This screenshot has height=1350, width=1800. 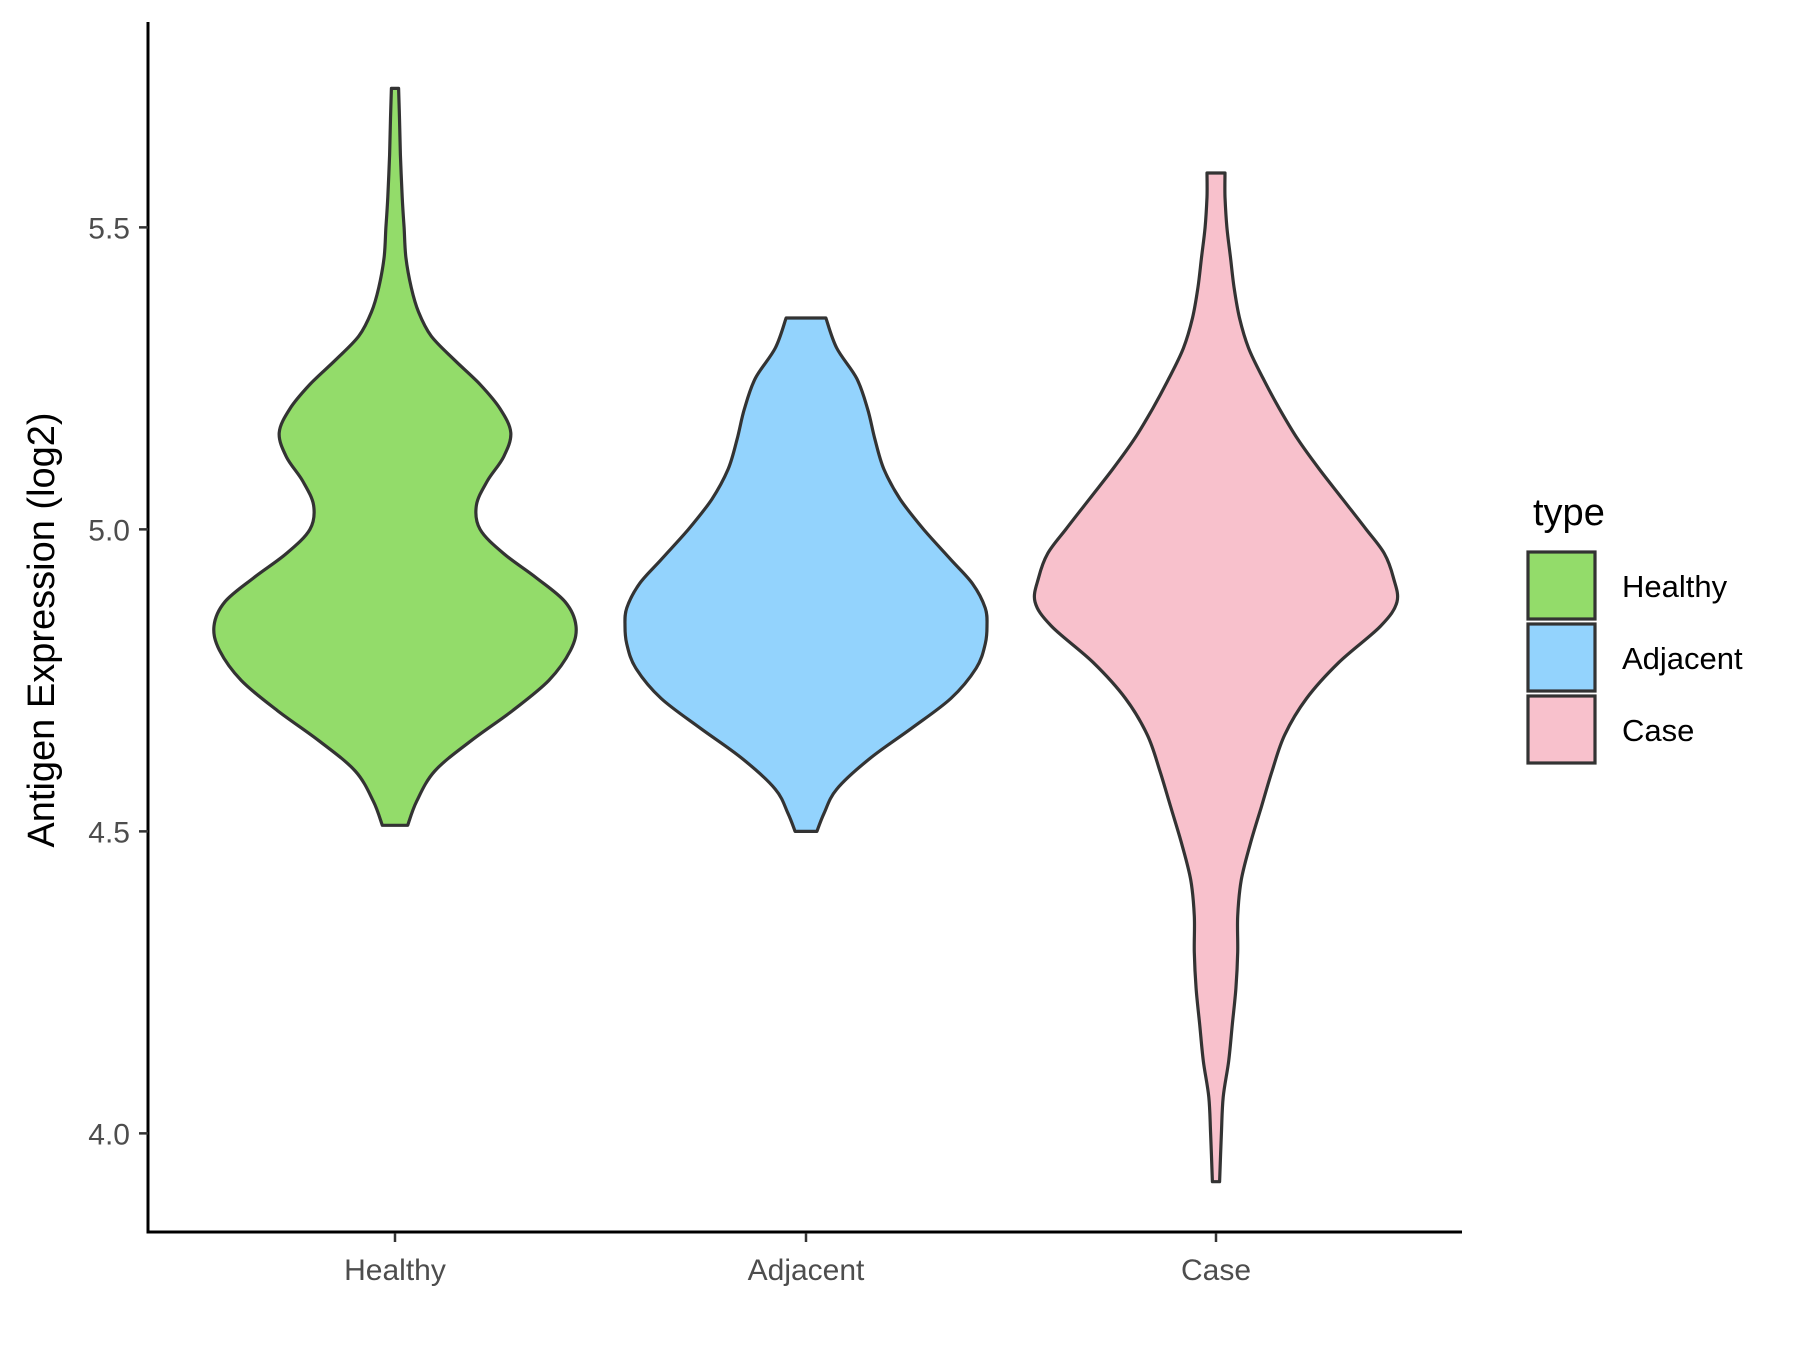 I want to click on y-tick-label: 5.5, so click(x=109, y=228).